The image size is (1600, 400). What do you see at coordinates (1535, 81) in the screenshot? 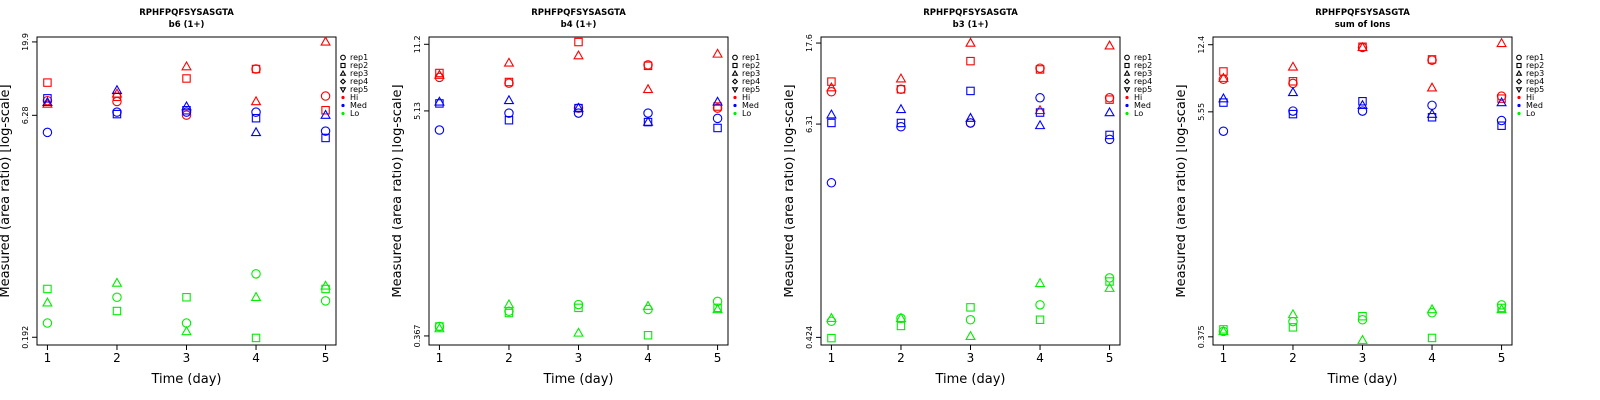
I see `legend-label: rep4` at bounding box center [1535, 81].